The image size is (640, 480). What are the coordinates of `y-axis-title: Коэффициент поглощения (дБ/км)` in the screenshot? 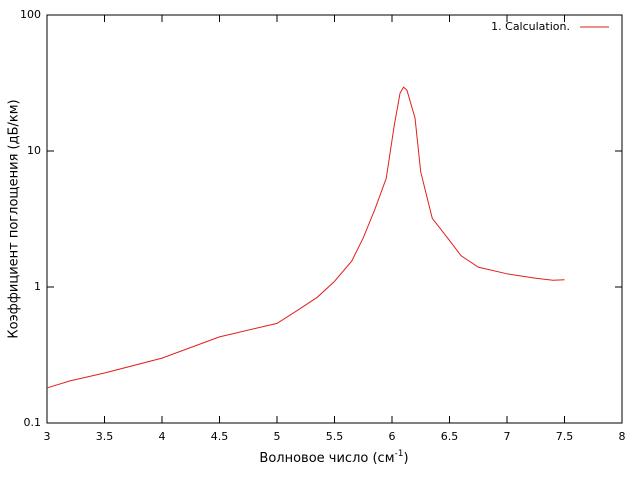 It's located at (14, 218).